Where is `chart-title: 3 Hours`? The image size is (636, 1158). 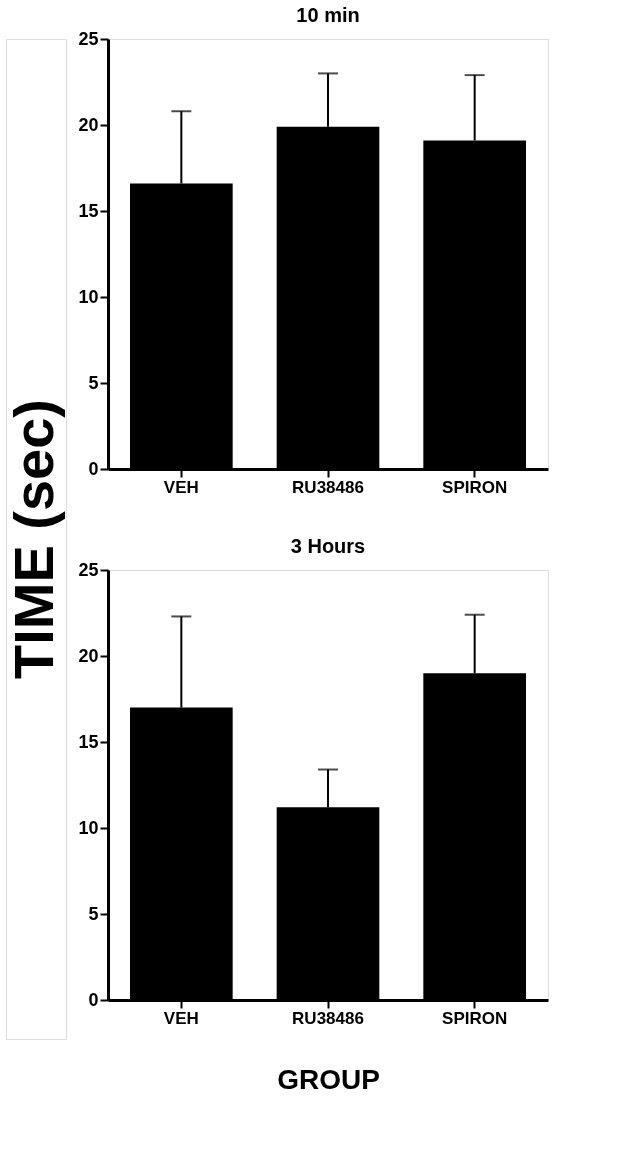 chart-title: 3 Hours is located at coordinates (328, 546).